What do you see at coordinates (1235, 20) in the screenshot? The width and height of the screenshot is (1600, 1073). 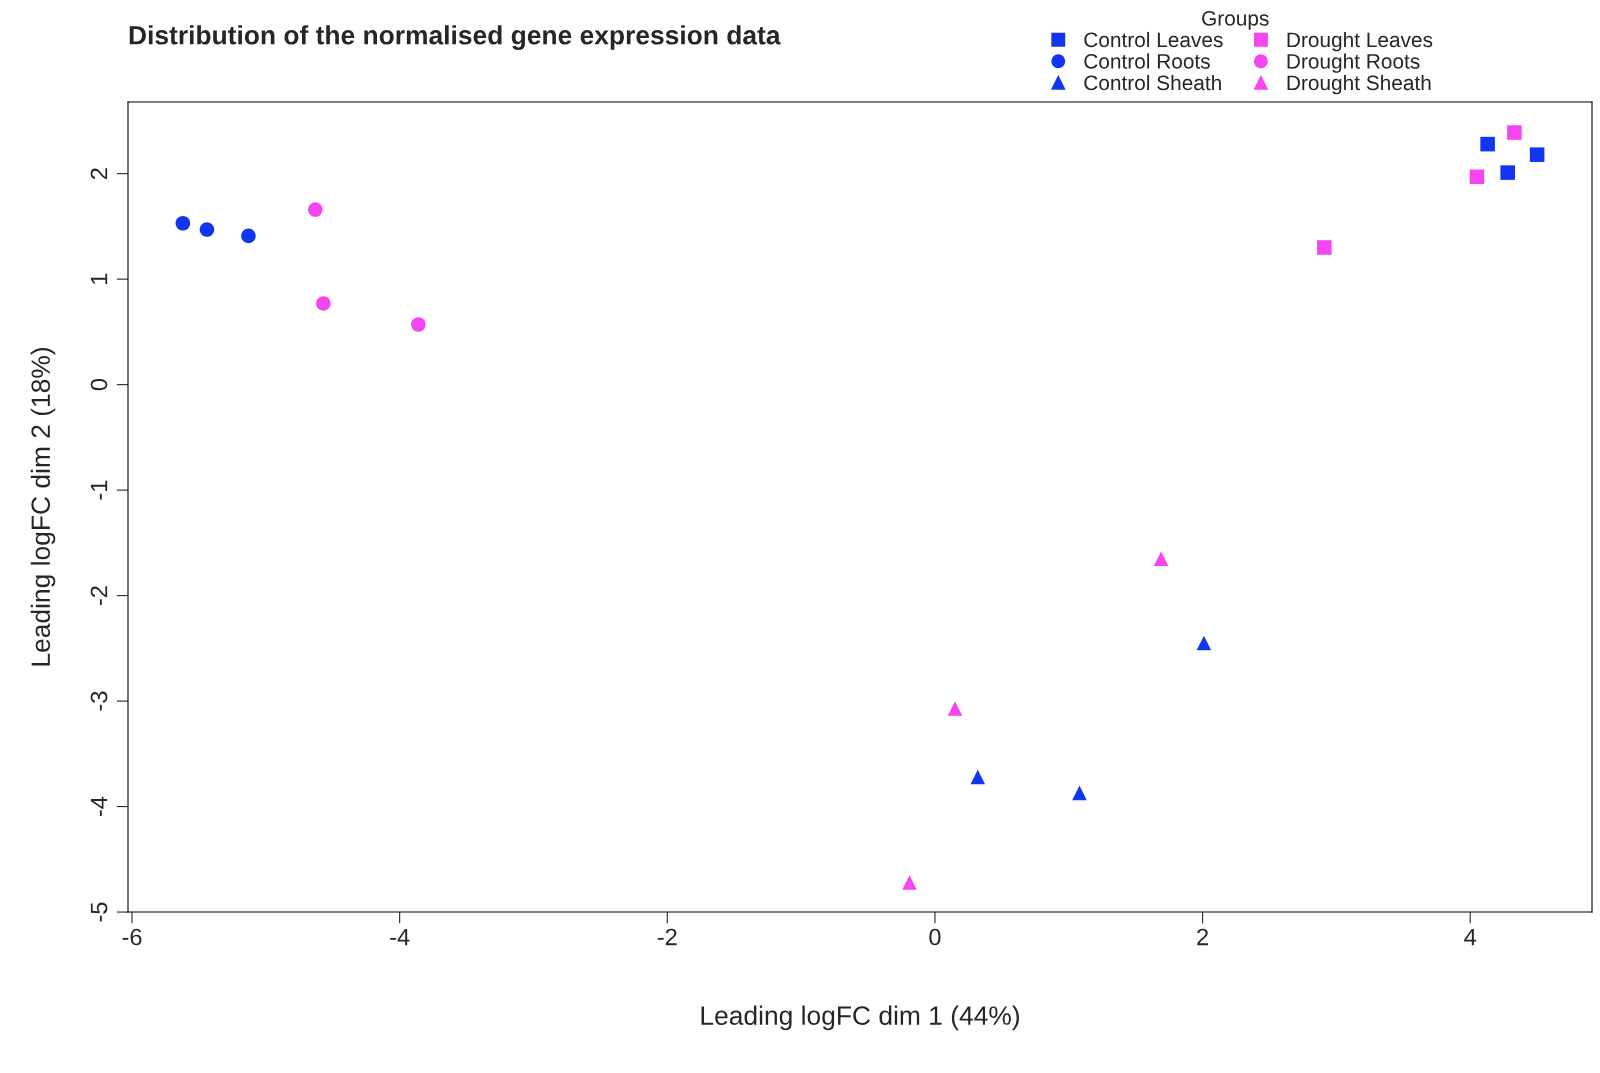 I see `legend-title: Groups` at bounding box center [1235, 20].